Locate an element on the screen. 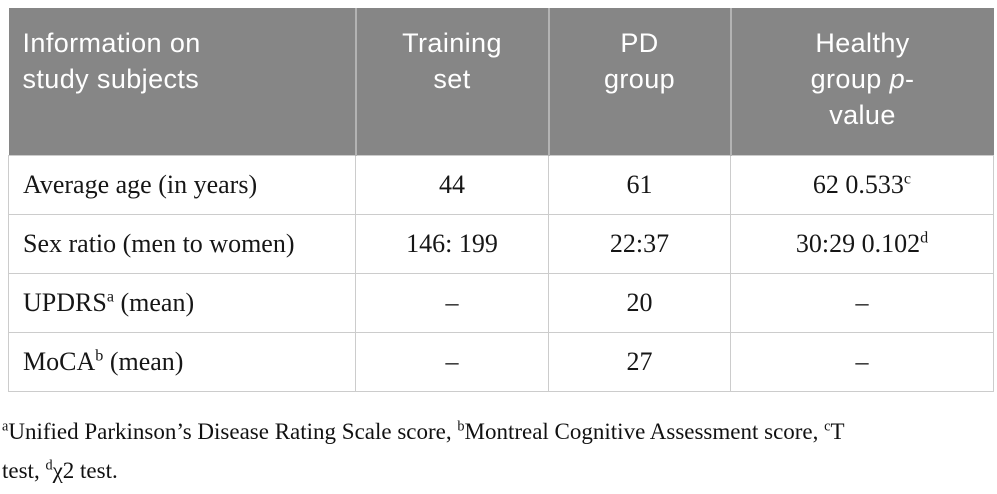 The height and width of the screenshot is (494, 997). column-header-training-set: Training set is located at coordinates (451, 81).